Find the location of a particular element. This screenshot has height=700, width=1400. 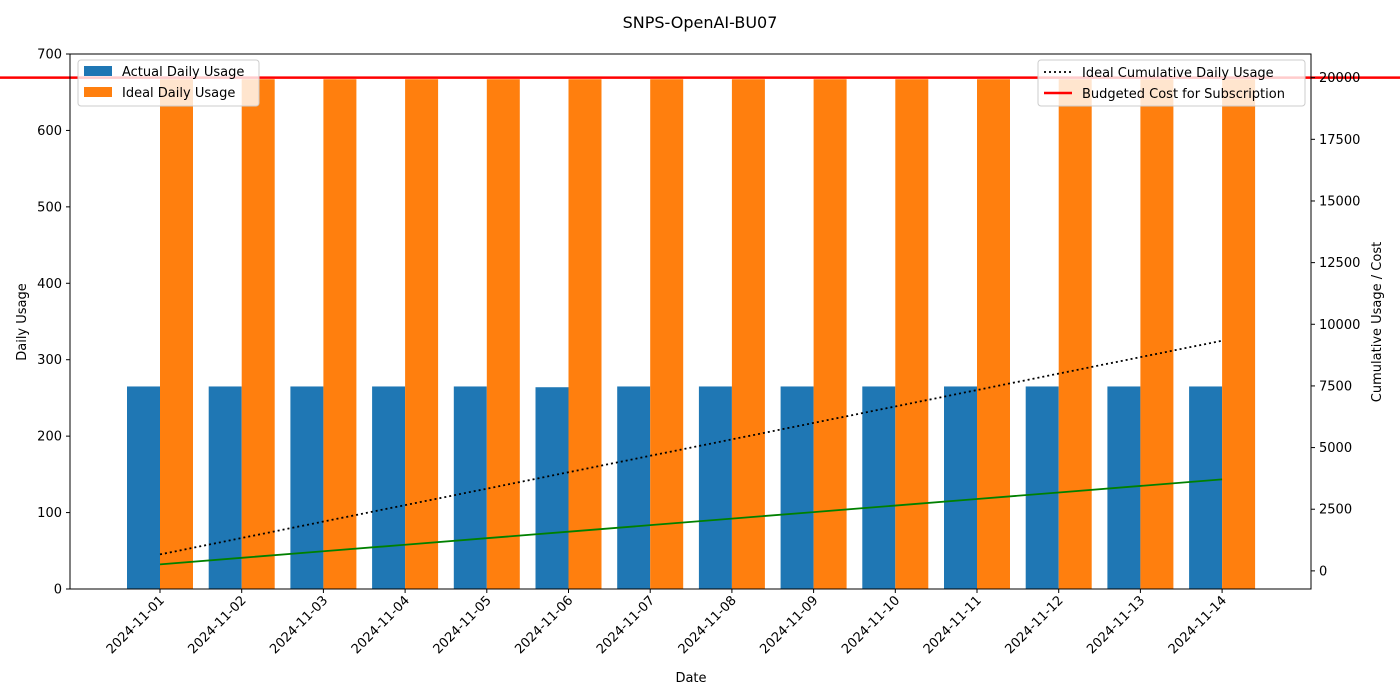

y-tick-label: 700 is located at coordinates (49, 55).